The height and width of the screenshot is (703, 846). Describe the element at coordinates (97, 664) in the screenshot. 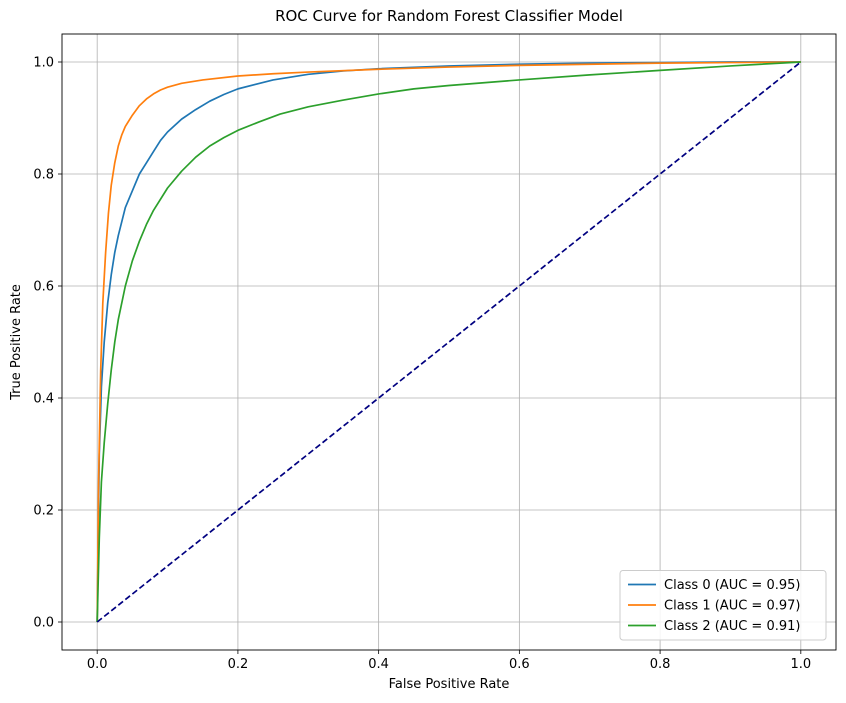

I see `x-tick-label: 0.0` at that location.